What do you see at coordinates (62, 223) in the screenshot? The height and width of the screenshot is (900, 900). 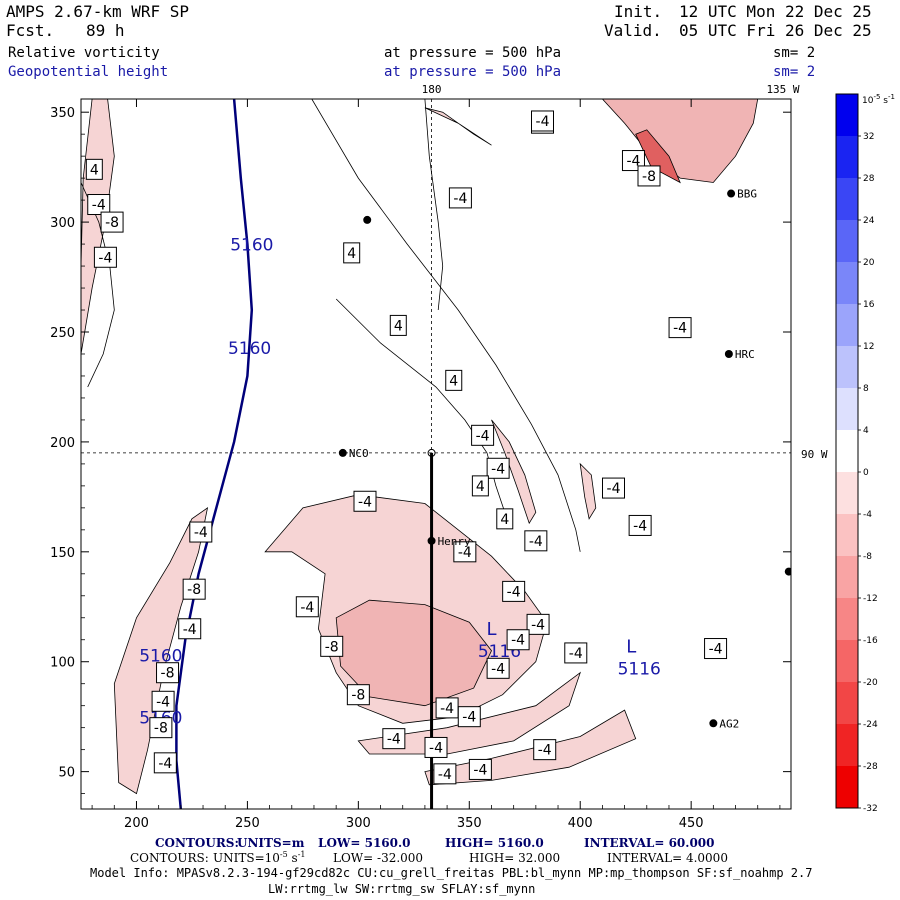 I see `y-tick-label: 300` at bounding box center [62, 223].